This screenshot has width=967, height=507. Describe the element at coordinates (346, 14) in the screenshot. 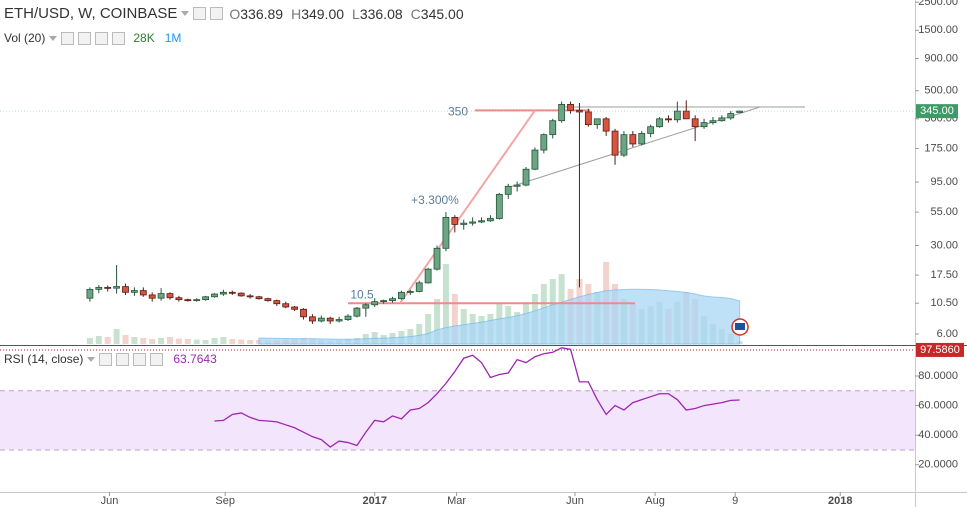

I see `ohlc-values: O336.89 H349.00 L336.08 C345.00` at that location.